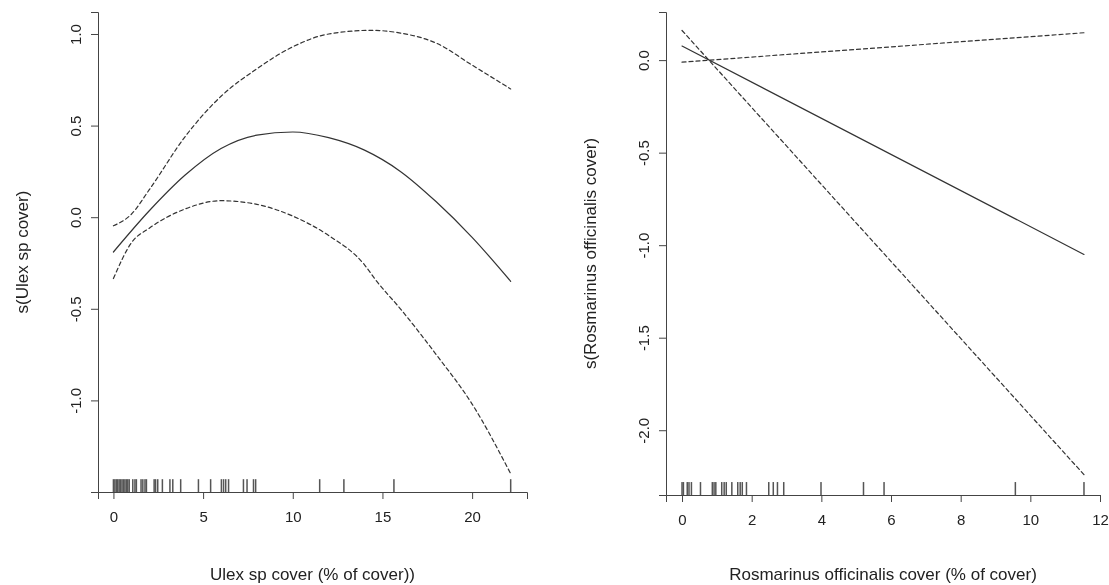 The width and height of the screenshot is (1109, 585). I want to click on x-tick-label: 20, so click(472, 516).